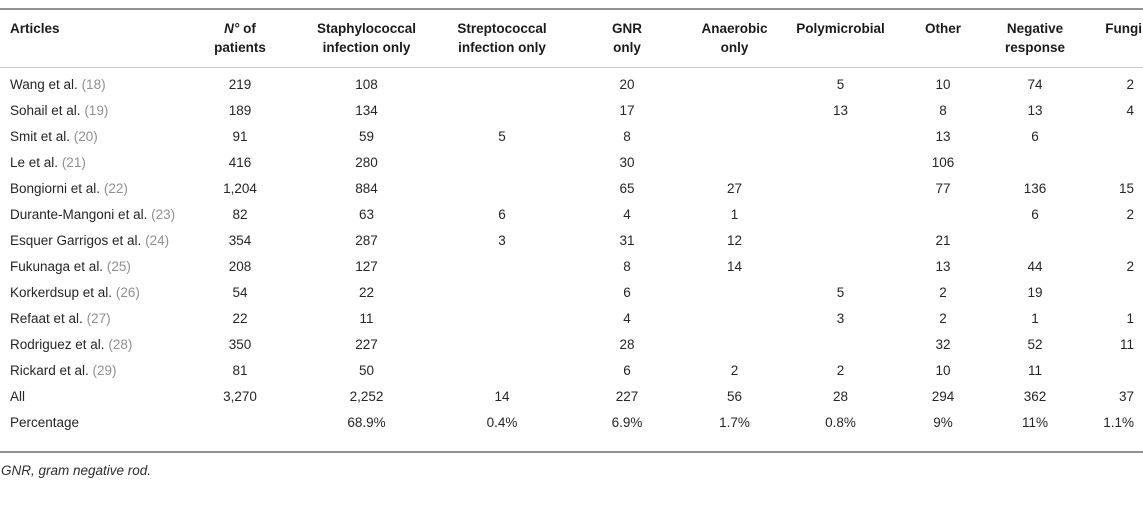 Image resolution: width=1143 pixels, height=522 pixels. Describe the element at coordinates (90, 267) in the screenshot. I see `article-cell: Fukunaga et al. (25)` at that location.